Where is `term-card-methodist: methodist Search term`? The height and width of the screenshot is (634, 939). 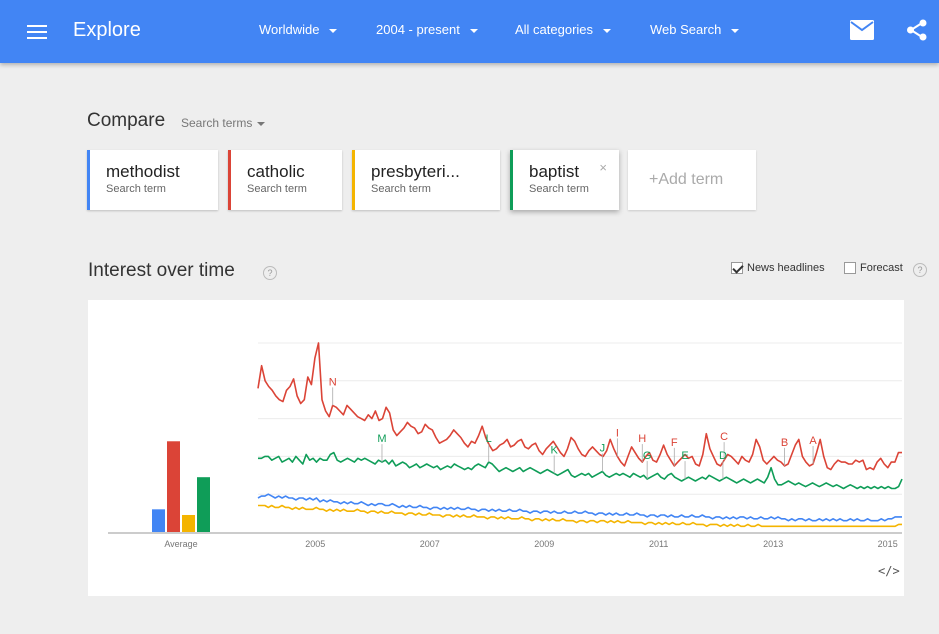
term-card-methodist: methodist Search term is located at coordinates (152, 180).